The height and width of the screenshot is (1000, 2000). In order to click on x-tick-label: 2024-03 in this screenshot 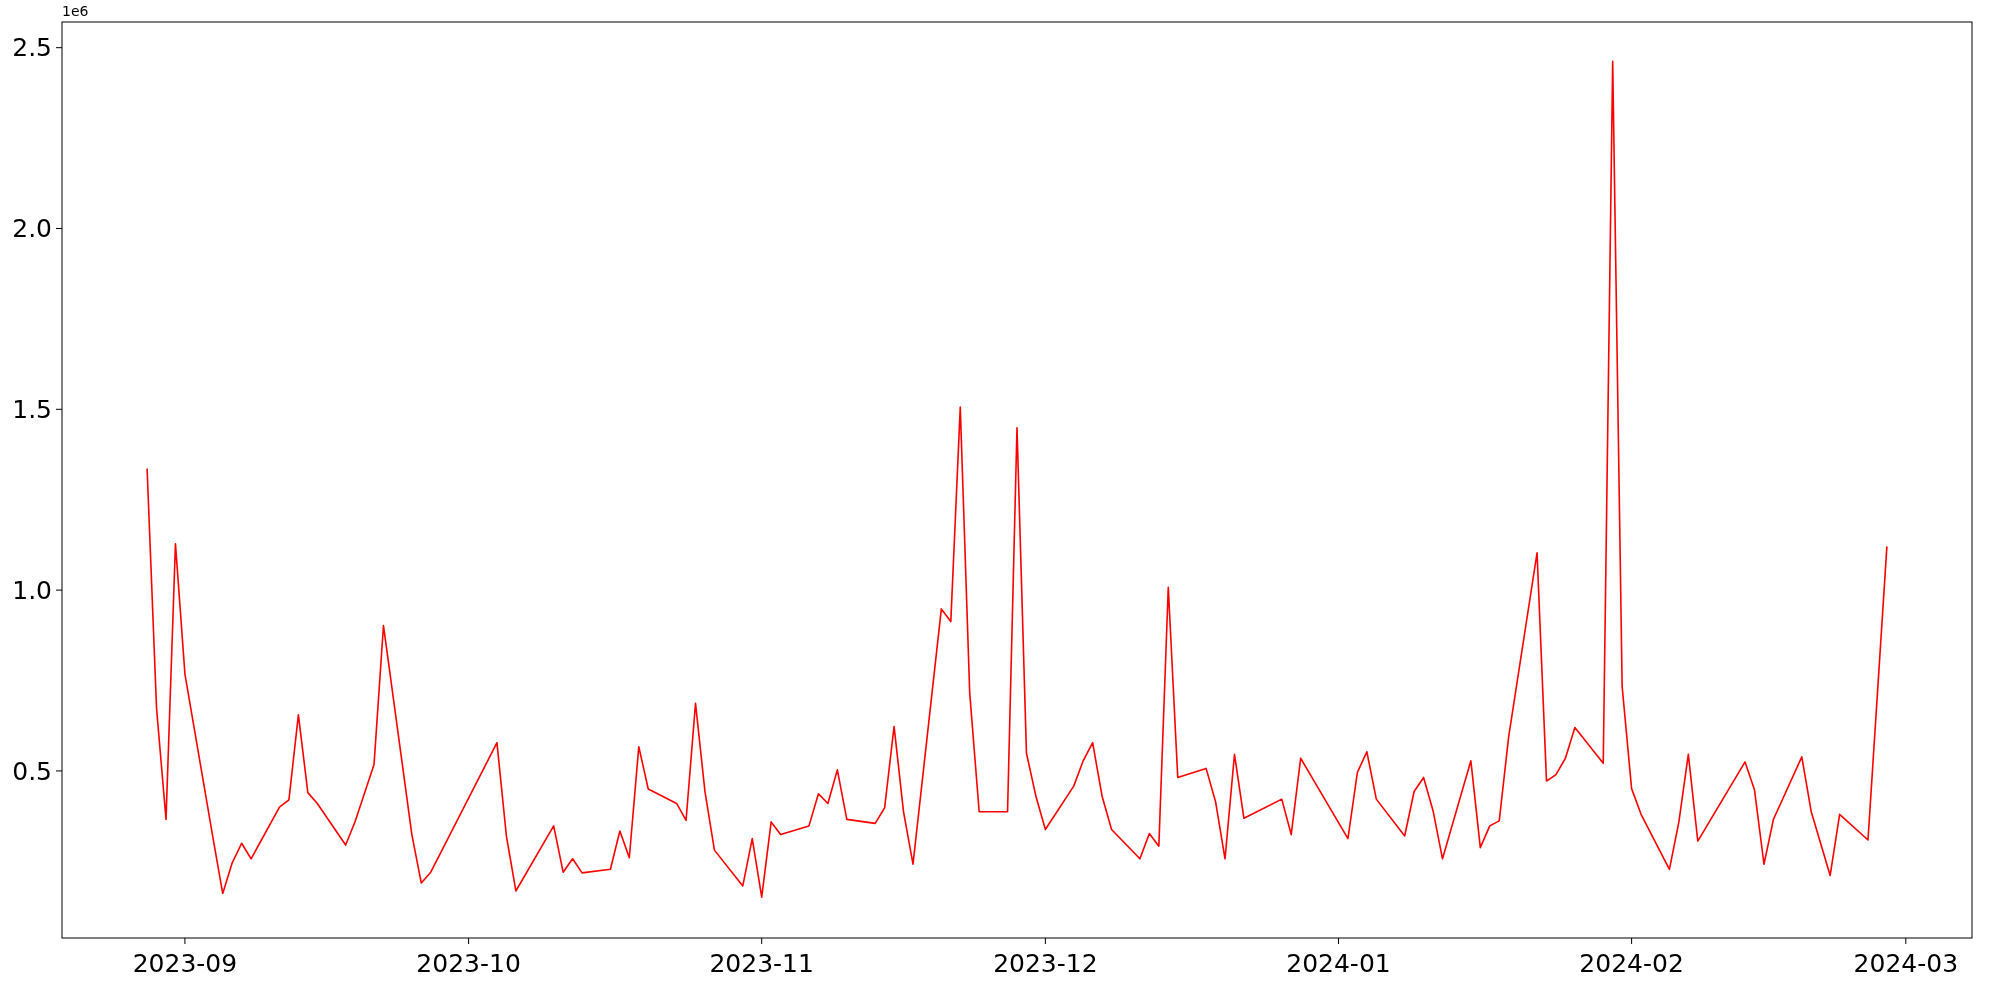, I will do `click(1906, 963)`.